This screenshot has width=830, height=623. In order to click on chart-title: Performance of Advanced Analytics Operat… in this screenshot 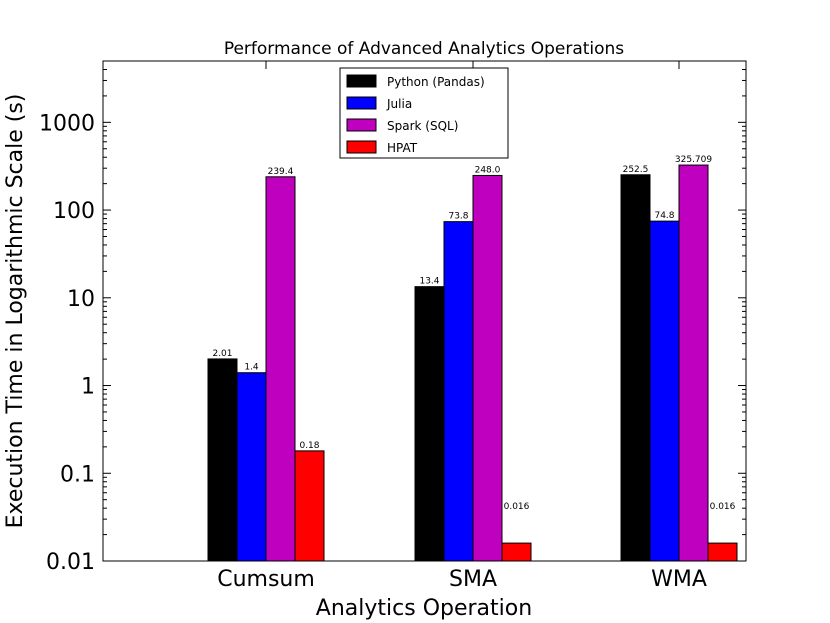, I will do `click(424, 49)`.